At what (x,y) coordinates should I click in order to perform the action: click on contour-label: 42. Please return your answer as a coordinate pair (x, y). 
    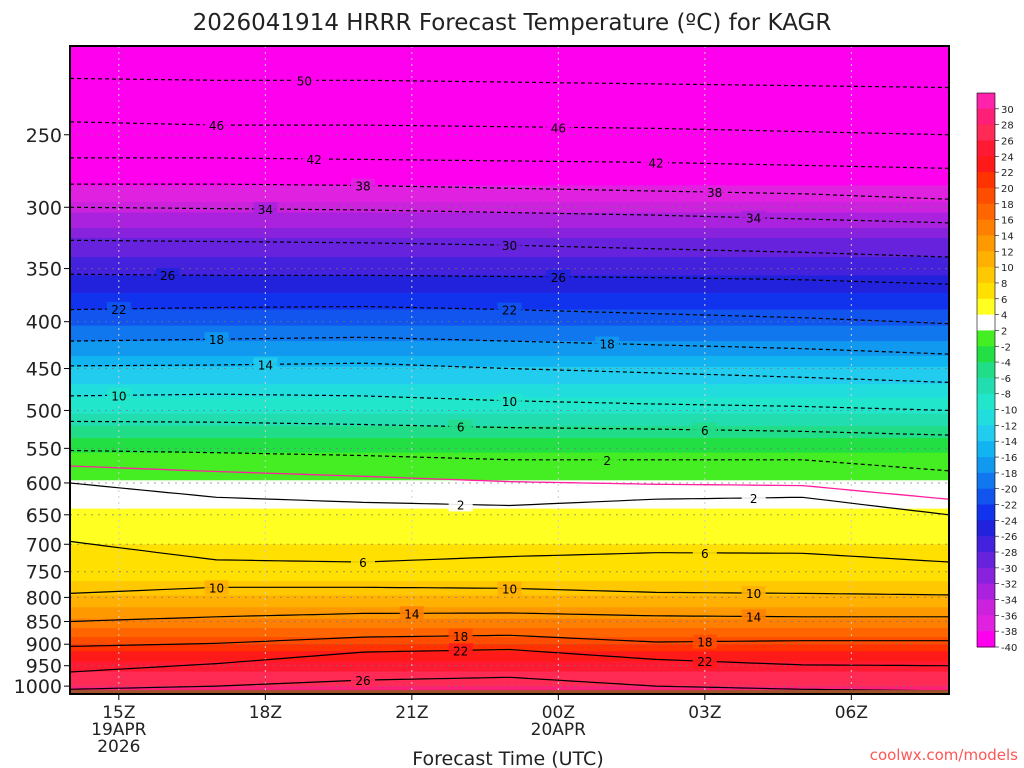
    Looking at the image, I should click on (655, 163).